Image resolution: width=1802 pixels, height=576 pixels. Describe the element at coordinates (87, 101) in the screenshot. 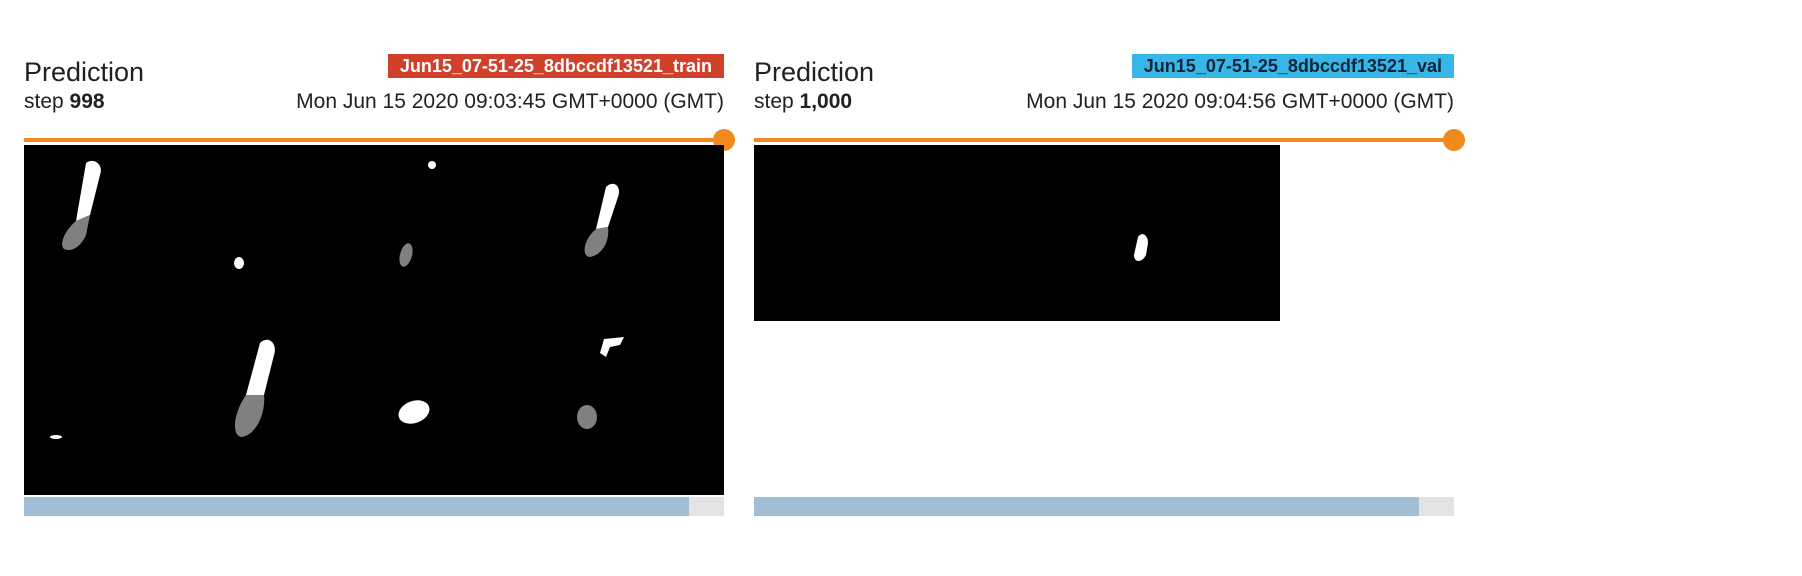

I see `step-value: 998` at that location.